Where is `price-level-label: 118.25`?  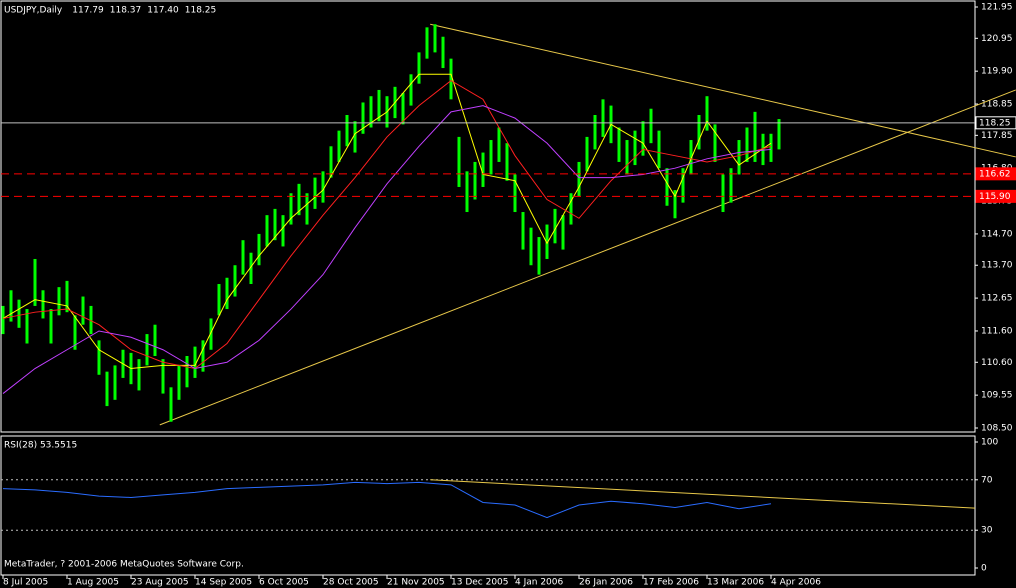
price-level-label: 118.25 is located at coordinates (995, 123).